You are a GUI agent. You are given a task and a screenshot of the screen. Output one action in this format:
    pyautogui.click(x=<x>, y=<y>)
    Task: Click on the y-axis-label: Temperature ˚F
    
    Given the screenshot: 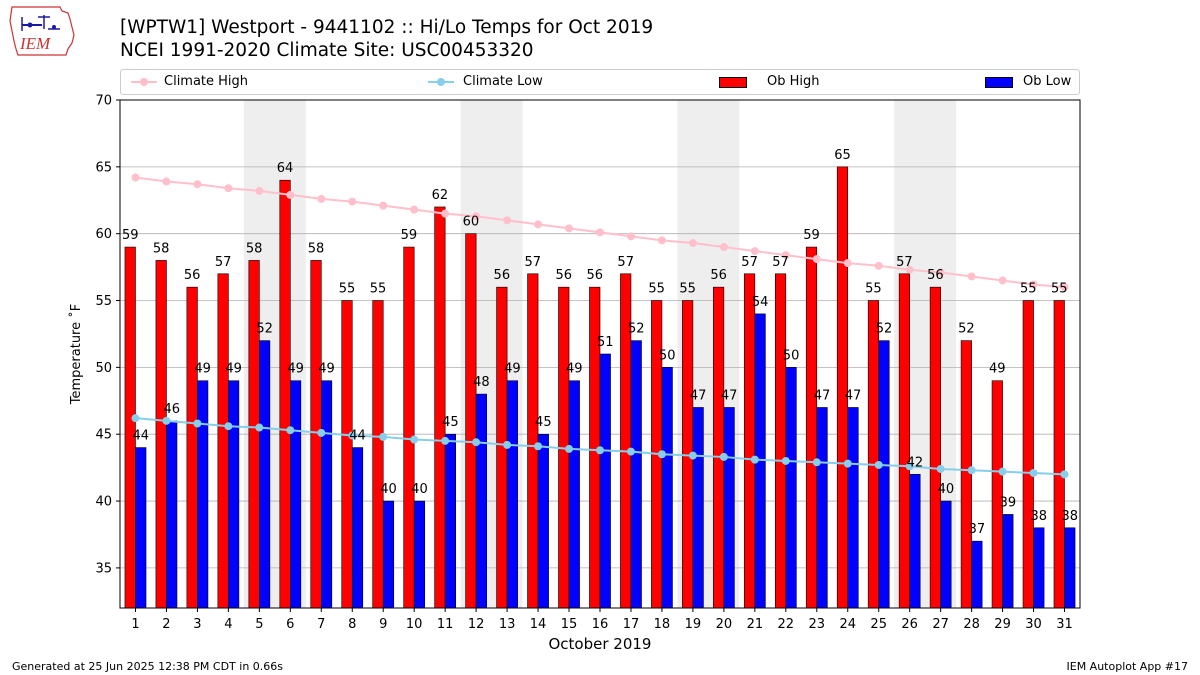 What is the action you would take?
    pyautogui.click(x=76, y=354)
    